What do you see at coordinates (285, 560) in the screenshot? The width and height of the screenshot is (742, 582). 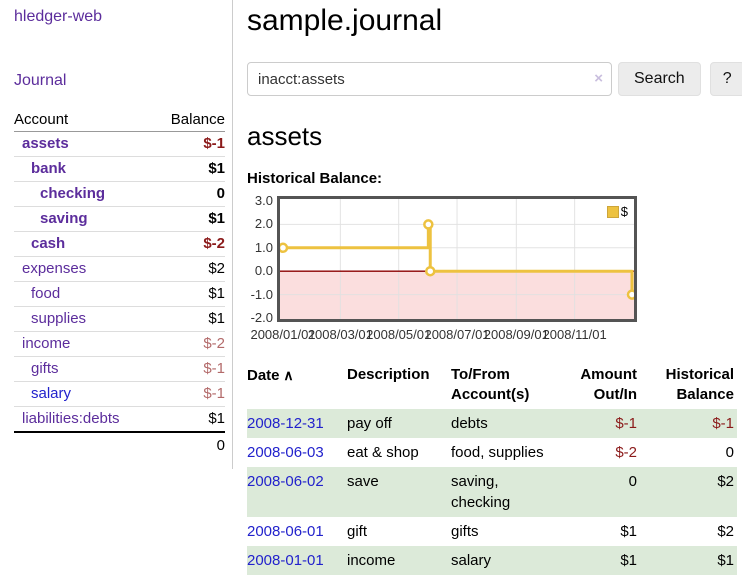 I see `transaction-date-link: 2008-01-01` at bounding box center [285, 560].